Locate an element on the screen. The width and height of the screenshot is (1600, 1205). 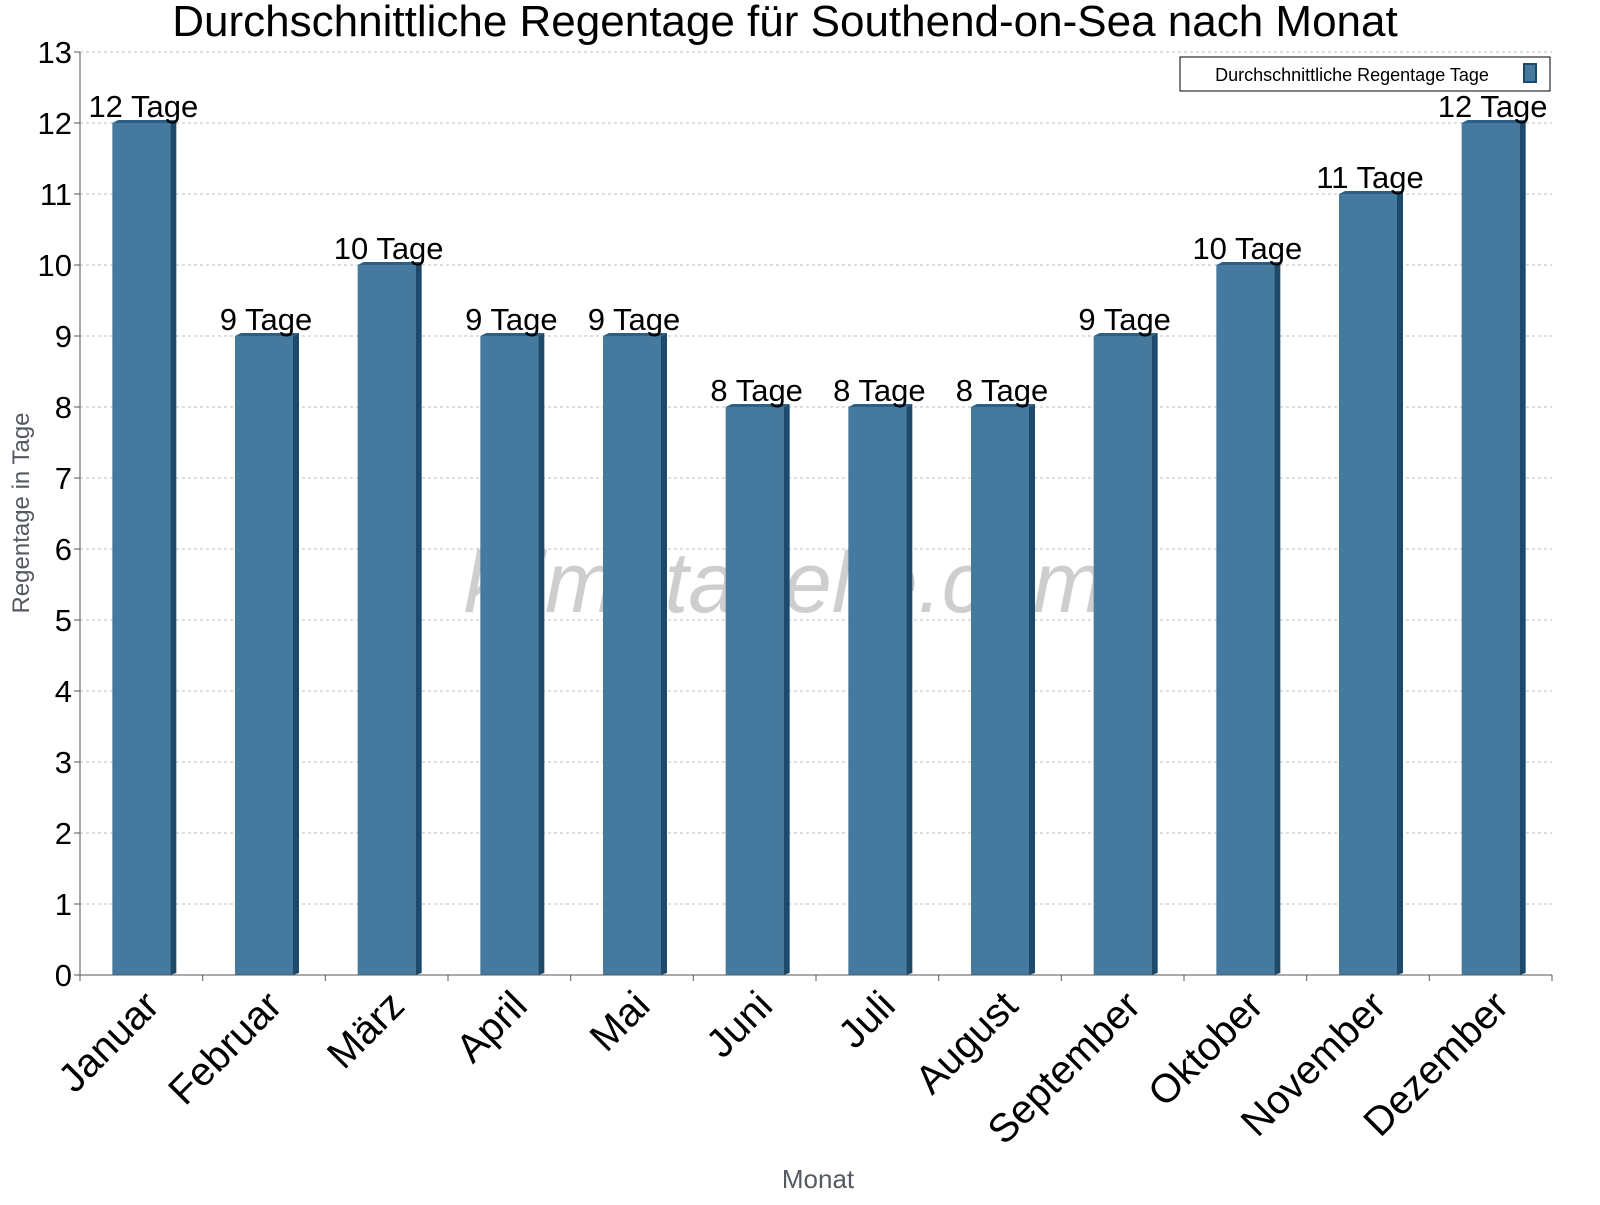
x-axis-title: Monat is located at coordinates (818, 1179).